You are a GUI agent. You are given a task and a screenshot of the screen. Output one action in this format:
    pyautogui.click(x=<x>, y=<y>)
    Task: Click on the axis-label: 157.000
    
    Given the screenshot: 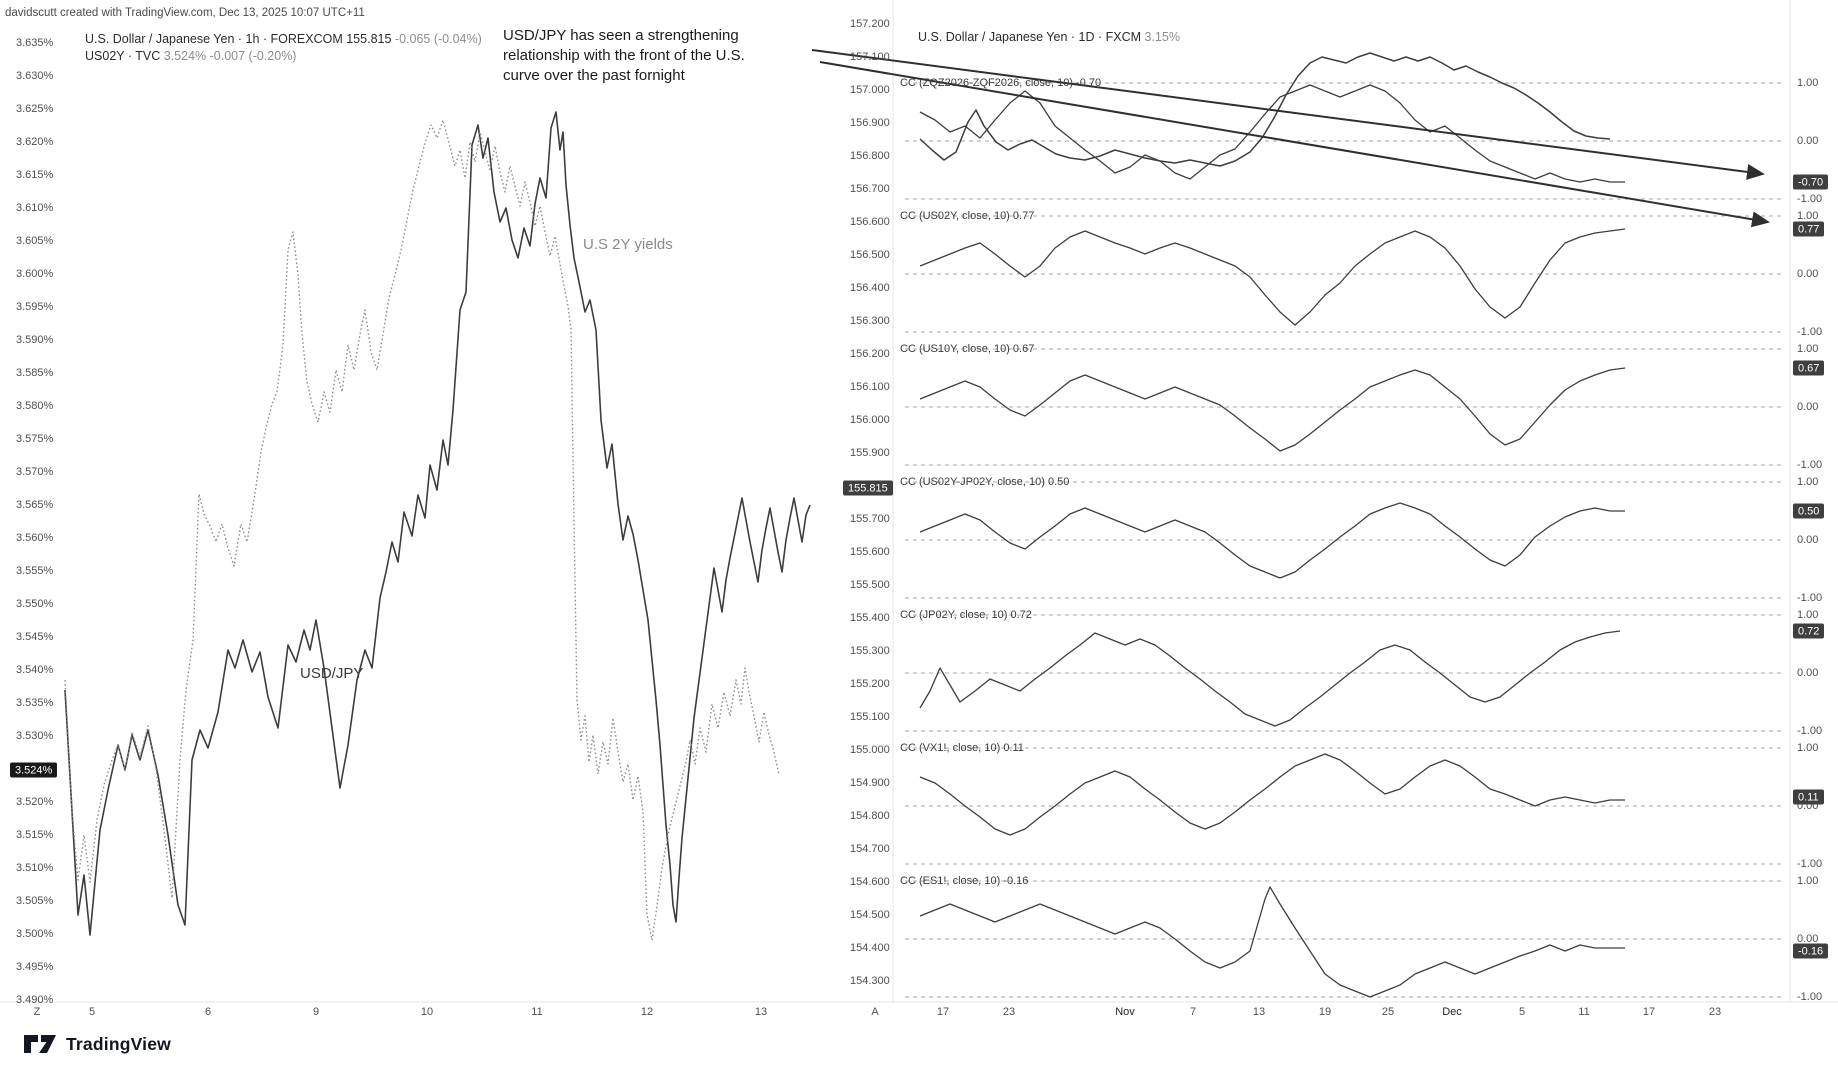 What is the action you would take?
    pyautogui.click(x=870, y=90)
    